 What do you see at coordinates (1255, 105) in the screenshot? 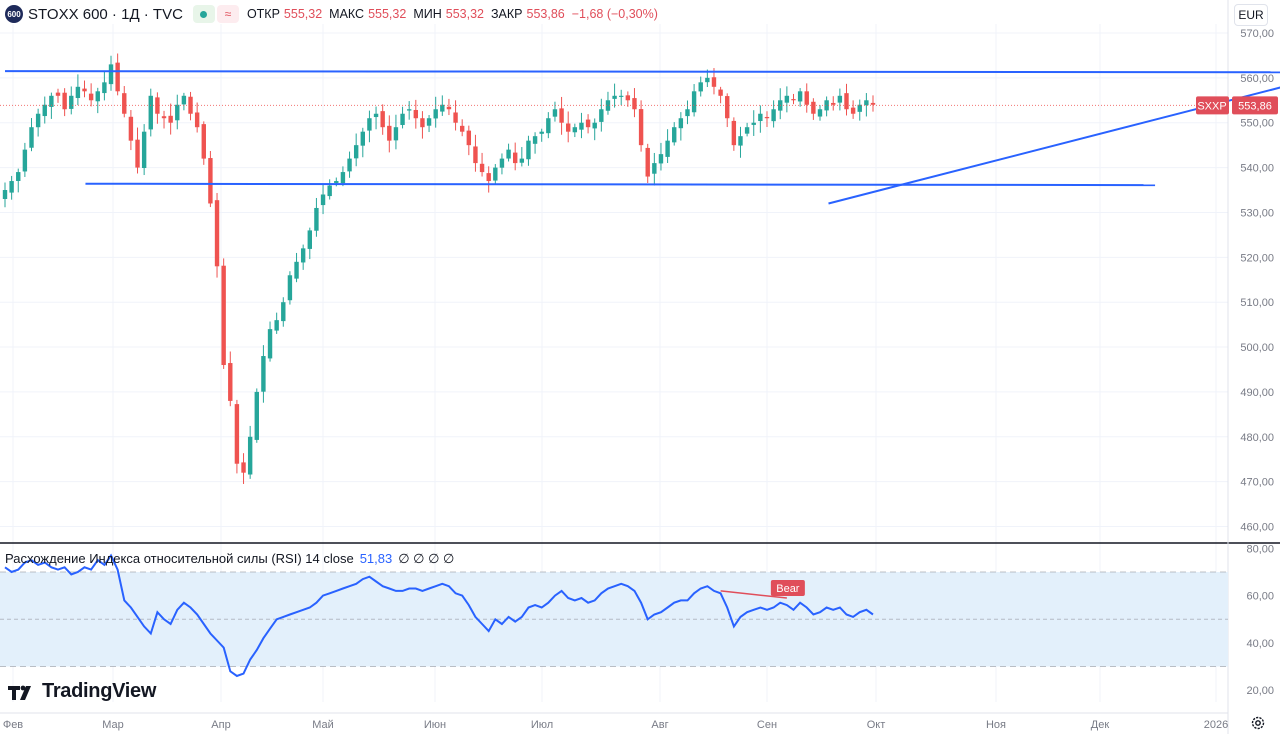
I see `price-badge-bg` at bounding box center [1255, 105].